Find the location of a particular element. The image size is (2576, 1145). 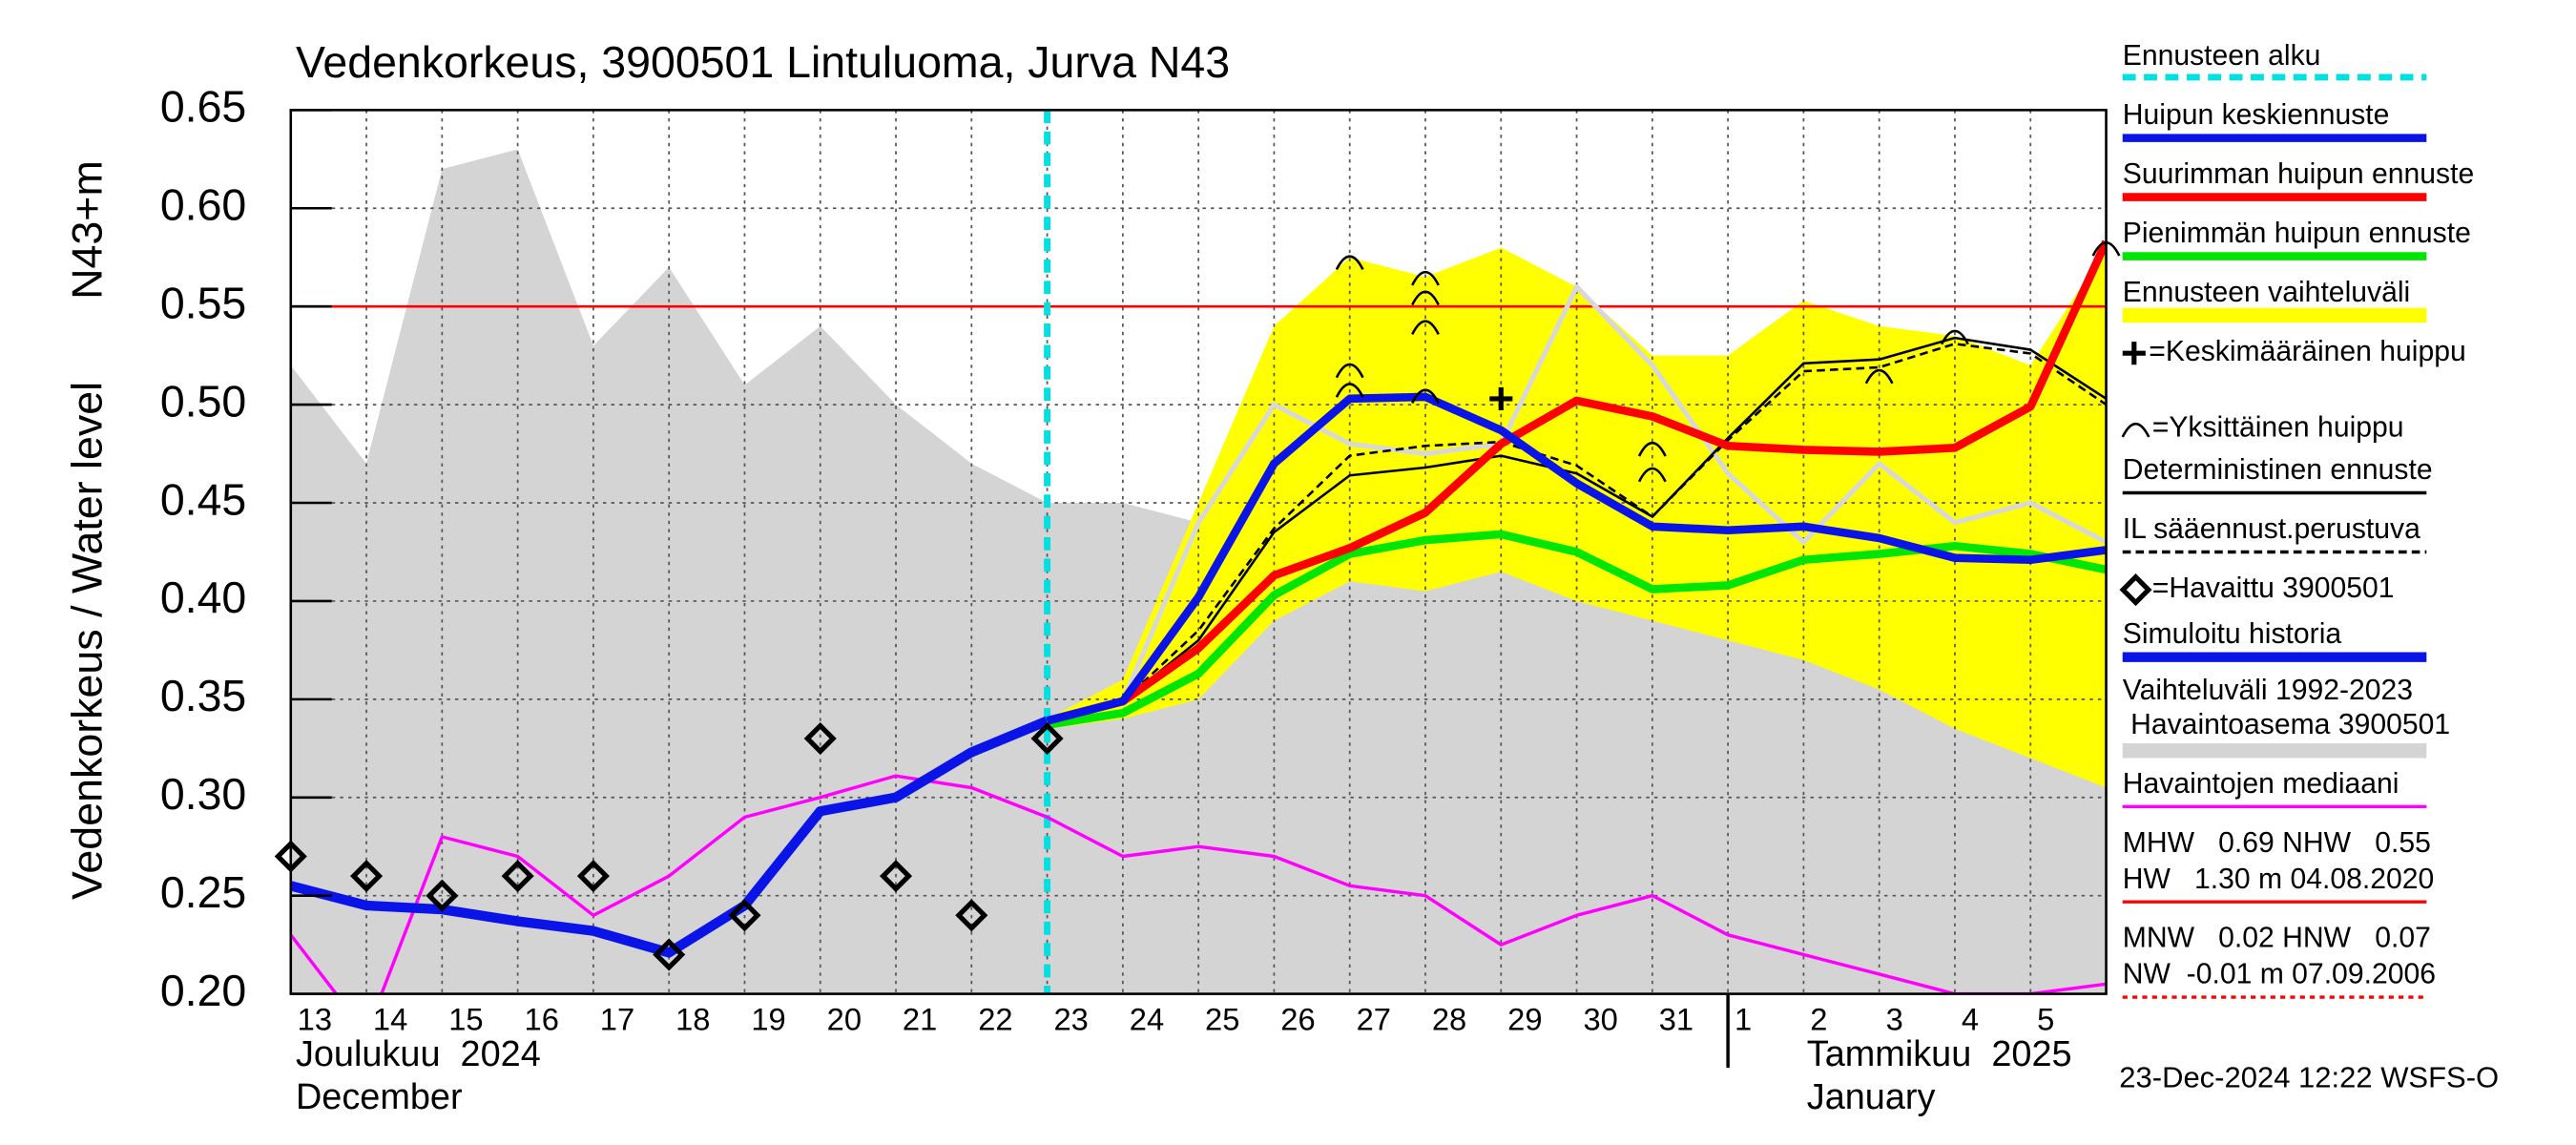

footer: 23-Dec-2024 12:22 WSFS-O is located at coordinates (2309, 1077).